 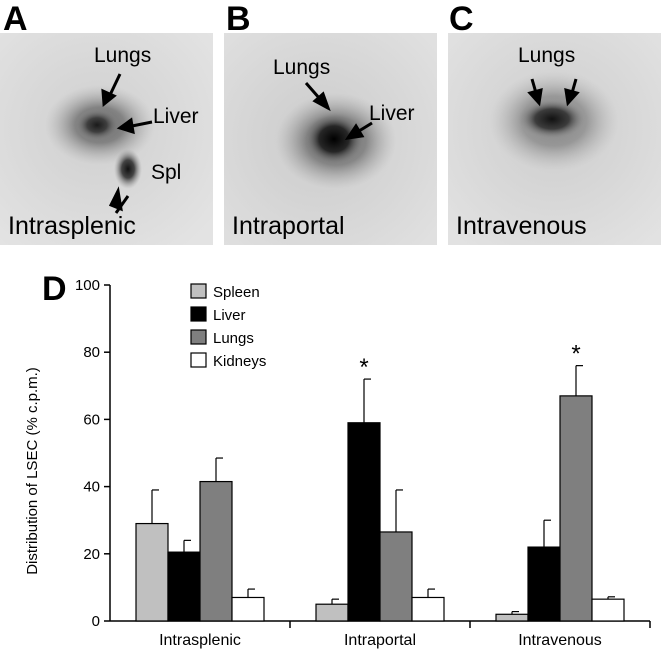 What do you see at coordinates (91, 419) in the screenshot?
I see `y-tick-label: 60` at bounding box center [91, 419].